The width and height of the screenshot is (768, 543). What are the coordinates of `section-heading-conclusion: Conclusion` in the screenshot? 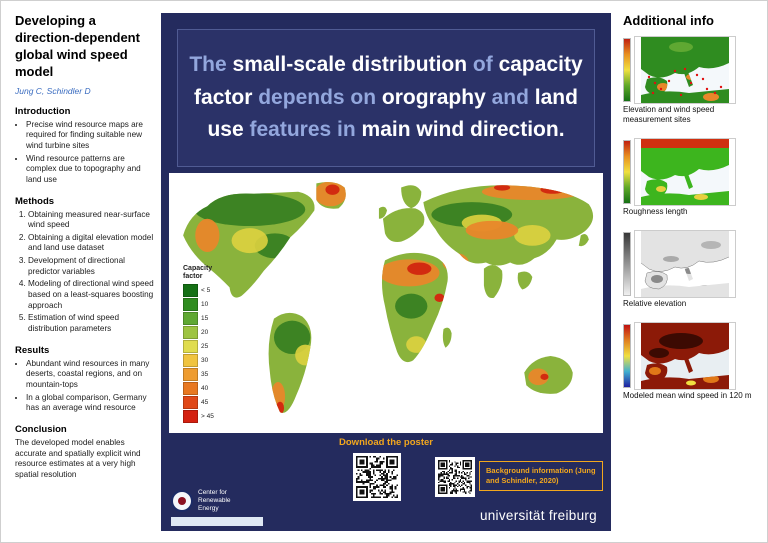 It's located at (41, 429).